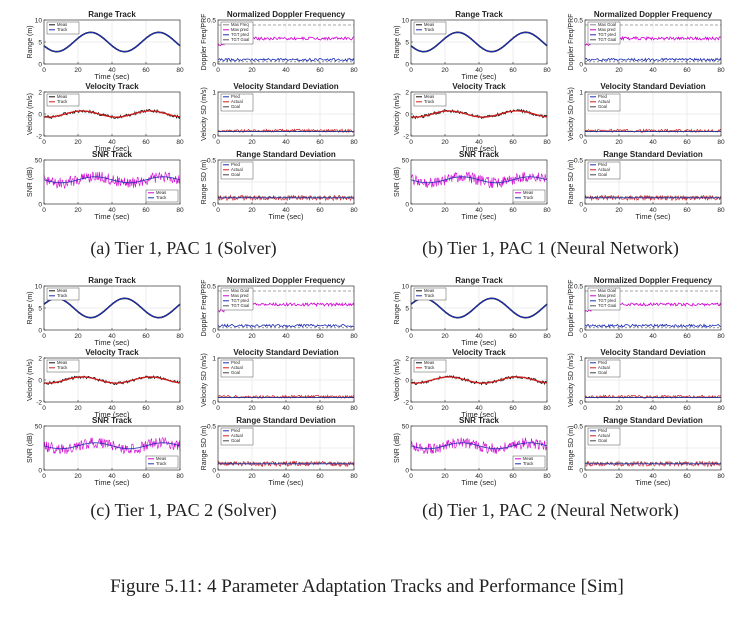 This screenshot has width=734, height=618. What do you see at coordinates (112, 352) in the screenshot?
I see `subplot-title: Velocity Track` at bounding box center [112, 352].